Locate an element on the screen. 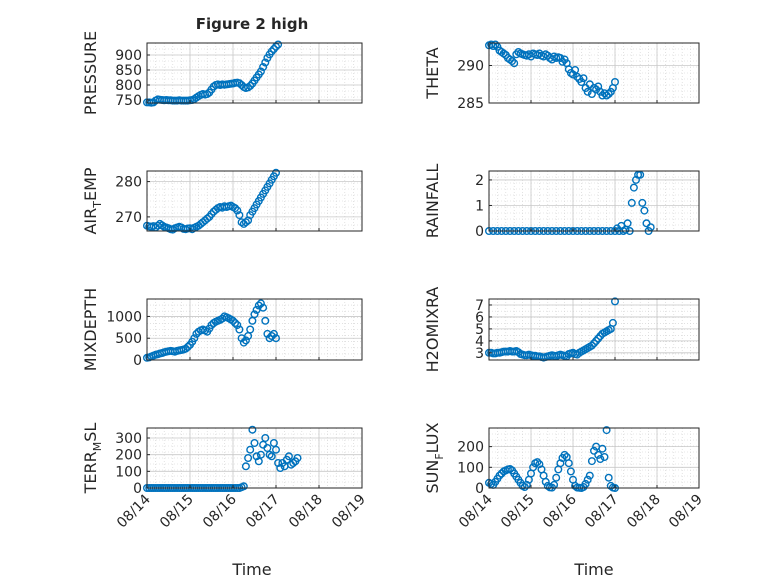 Image resolution: width=778 pixels, height=583 pixels. terr_msl-ytick-label: 300 is located at coordinates (128, 439).